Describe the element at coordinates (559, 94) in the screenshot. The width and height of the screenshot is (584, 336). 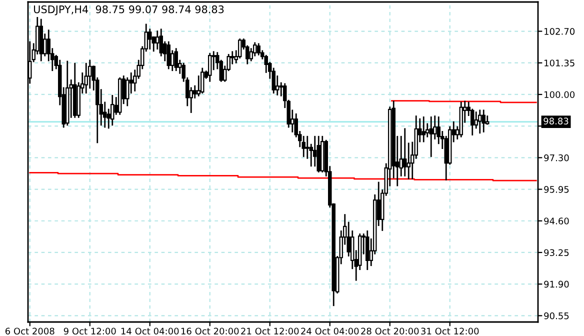
I see `y-tick-label: 100.00` at that location.